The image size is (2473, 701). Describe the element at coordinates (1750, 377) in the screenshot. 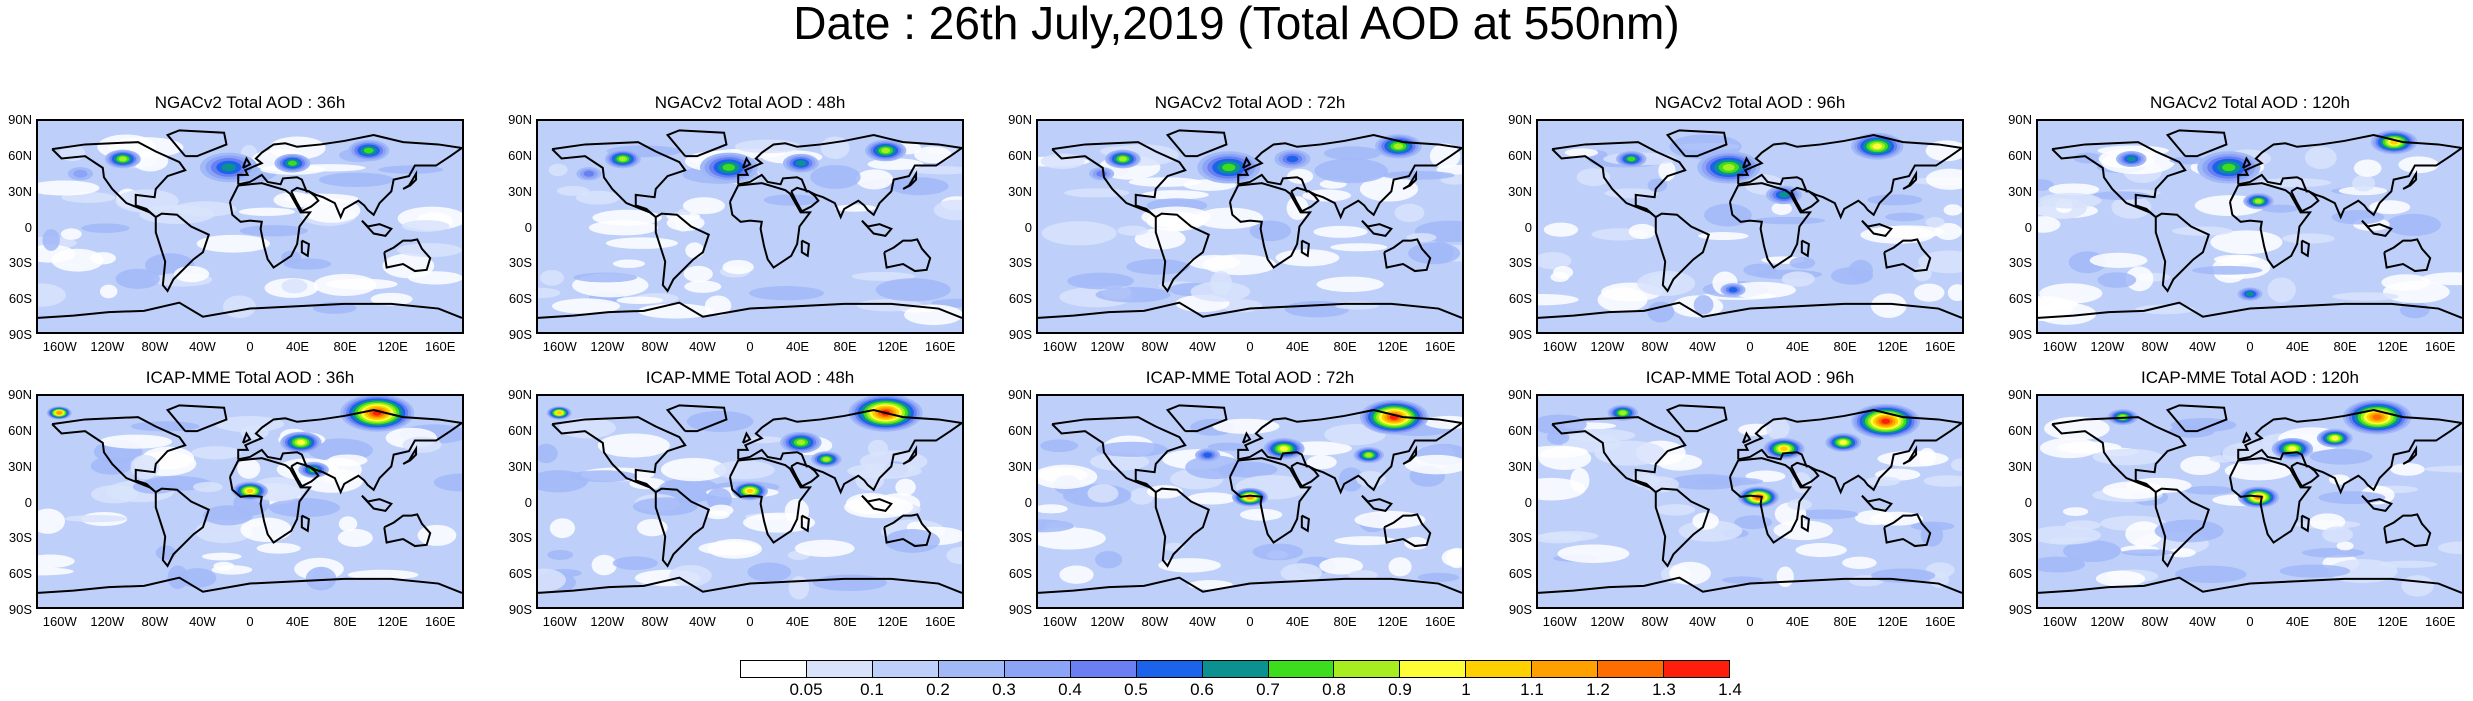

I see `panel-title: ICAP-MME Total AOD : 96h` at that location.